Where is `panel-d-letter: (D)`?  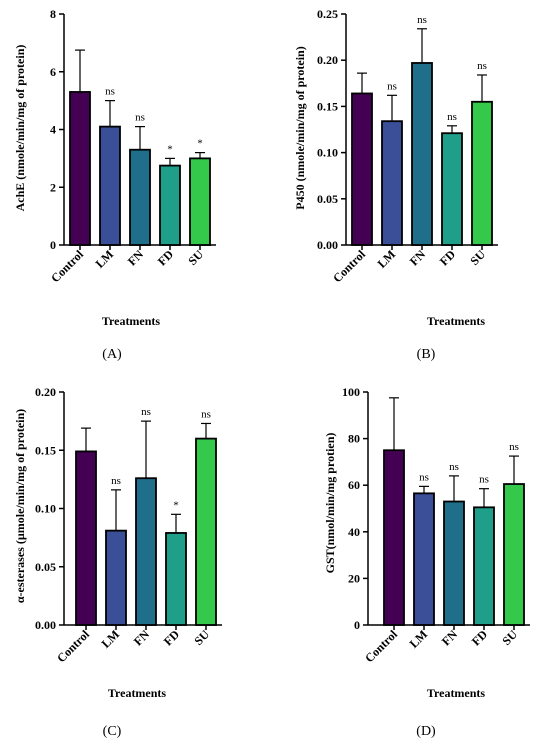
panel-d-letter: (D) is located at coordinates (426, 731).